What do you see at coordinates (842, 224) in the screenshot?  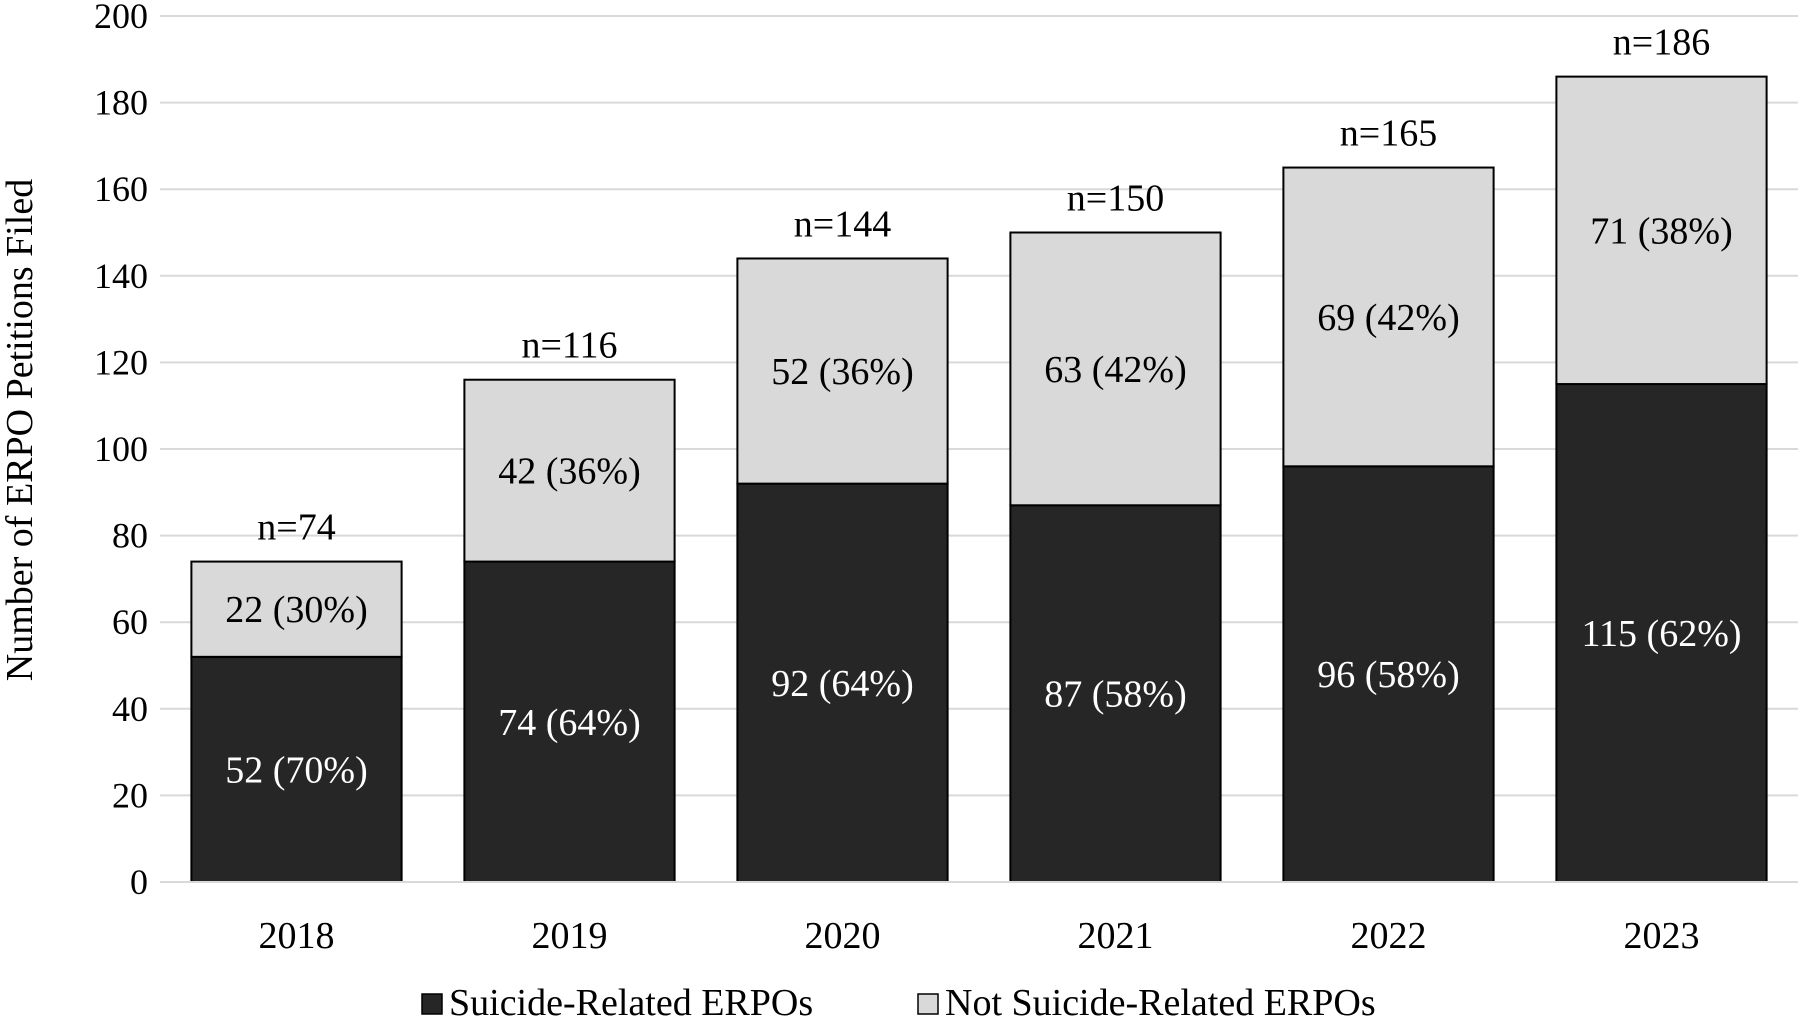 I see `bar-total-label: n=144` at bounding box center [842, 224].